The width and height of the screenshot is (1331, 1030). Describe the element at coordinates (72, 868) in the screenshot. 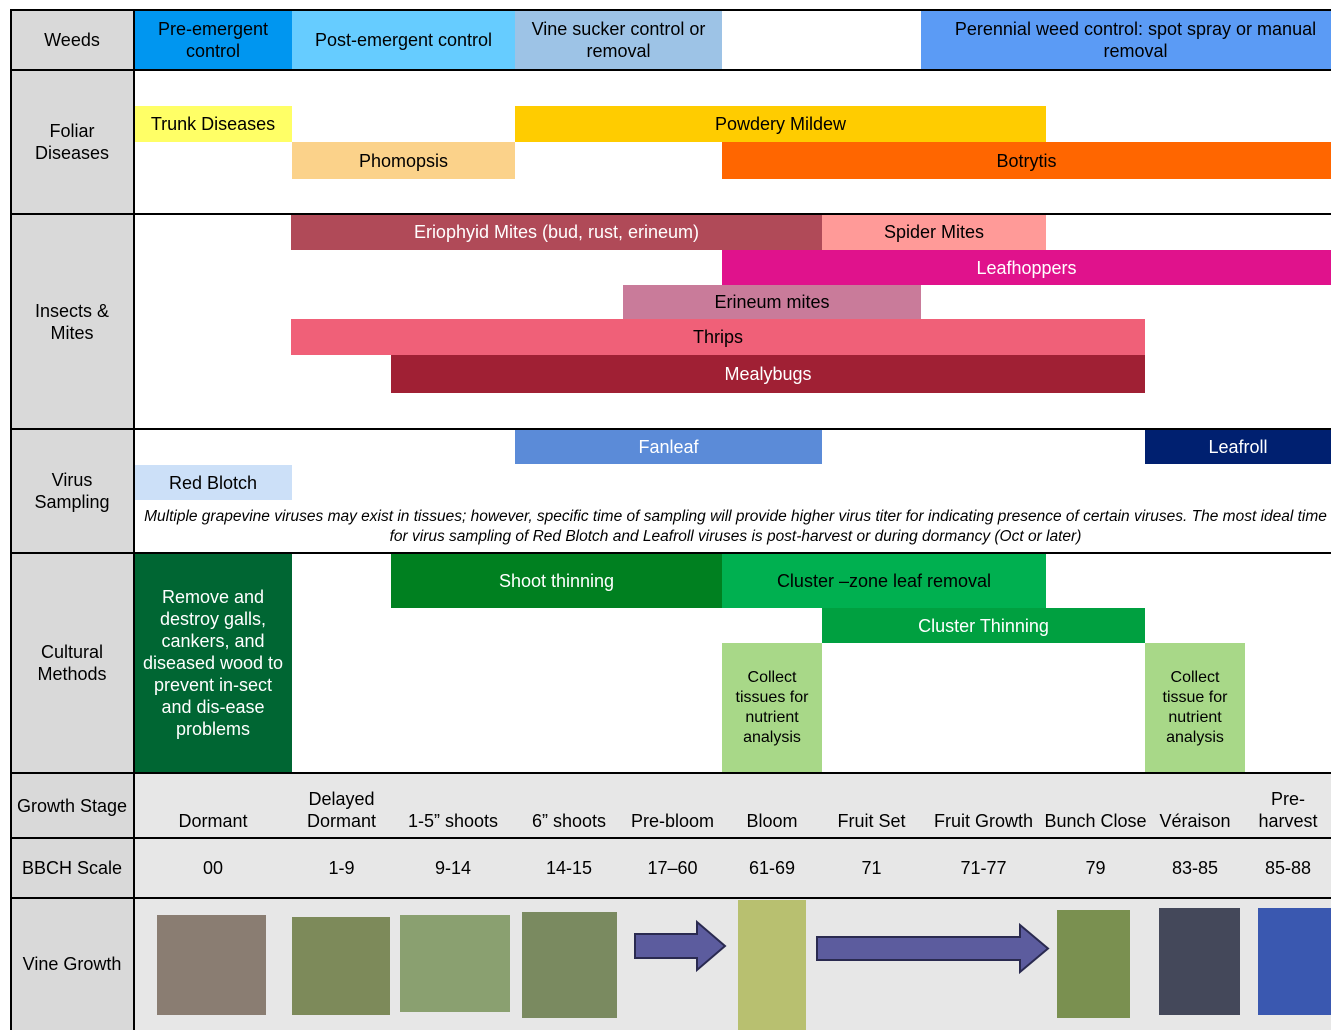

I see `row-label: BBCH Scale` at that location.